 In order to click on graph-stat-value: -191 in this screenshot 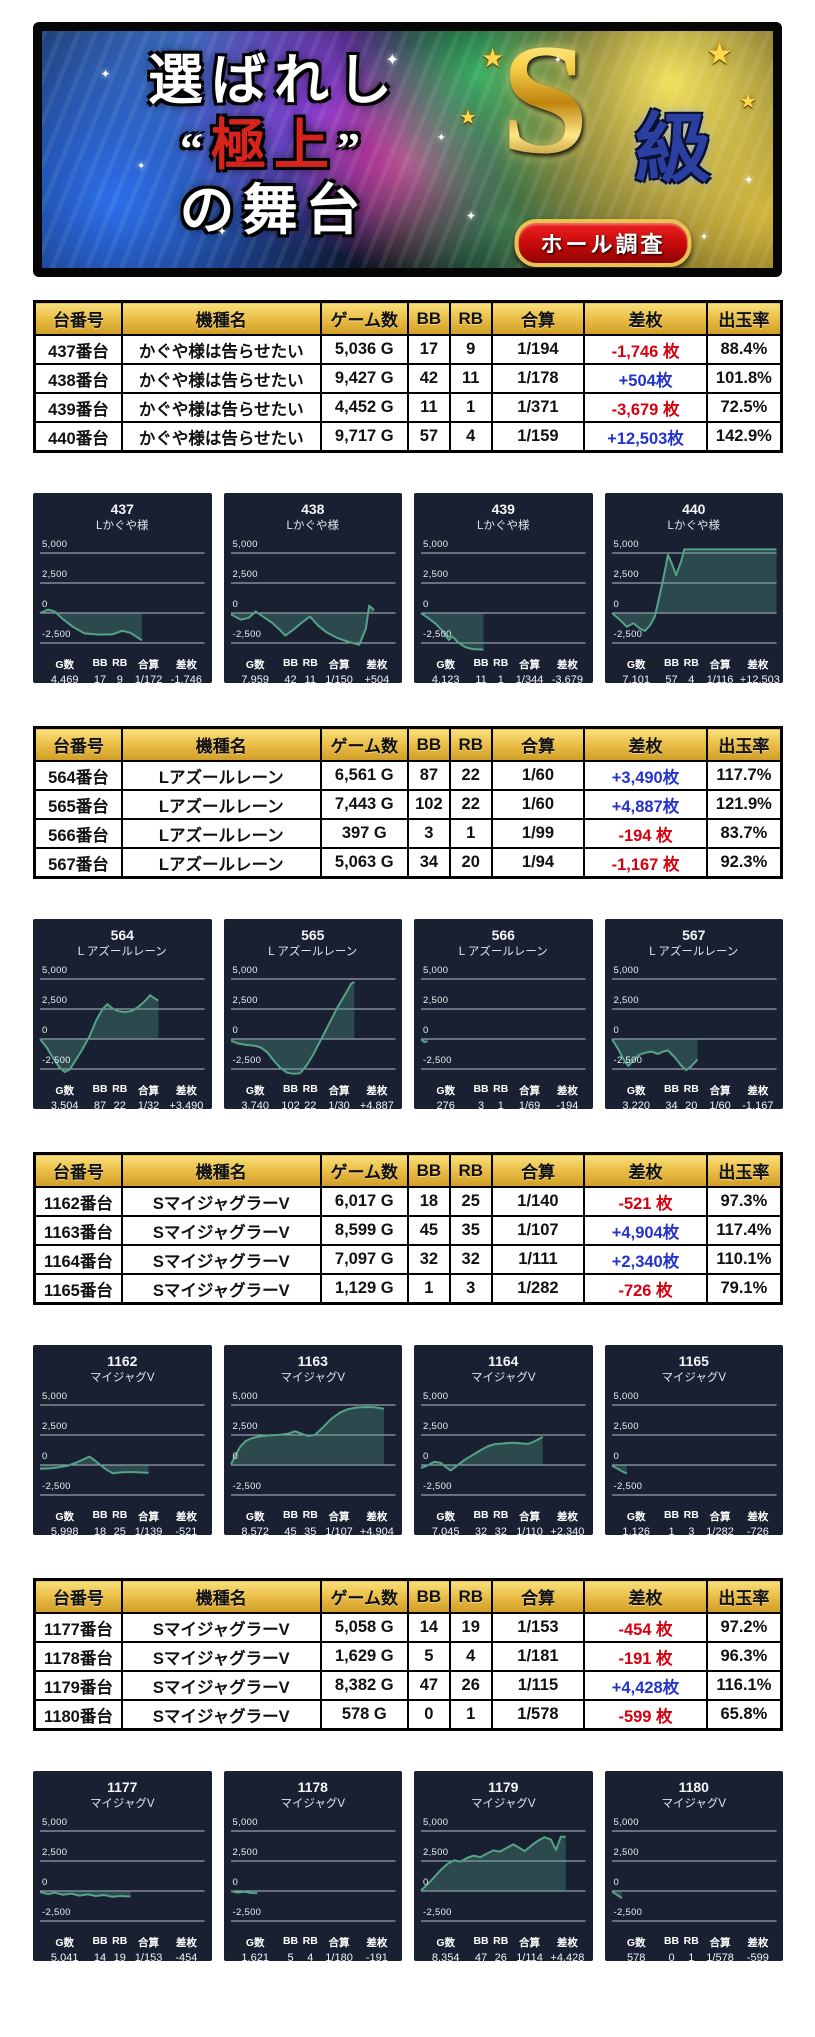, I will do `click(376, 1958)`.